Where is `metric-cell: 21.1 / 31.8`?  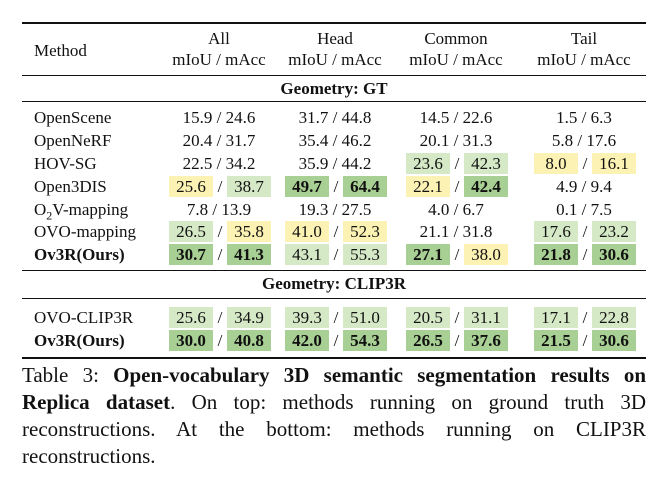 metric-cell: 21.1 / 31.8 is located at coordinates (456, 231).